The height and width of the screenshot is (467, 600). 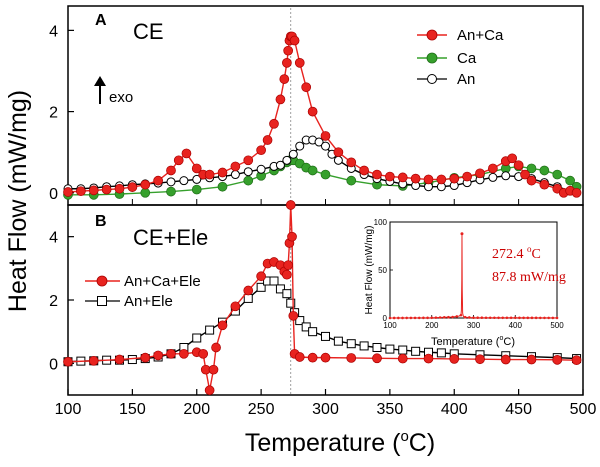 What do you see at coordinates (518, 409) in the screenshot?
I see `x-tick-label: 450` at bounding box center [518, 409].